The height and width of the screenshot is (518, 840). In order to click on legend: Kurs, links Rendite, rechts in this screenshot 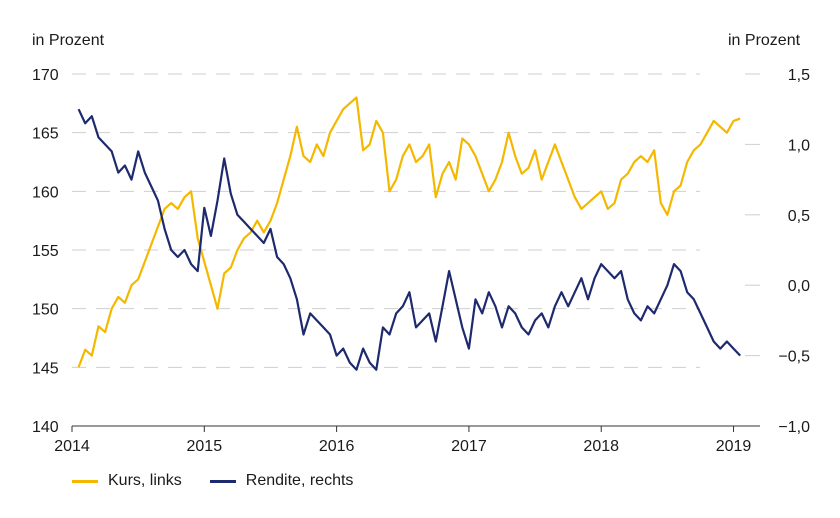, I will do `click(226, 481)`.